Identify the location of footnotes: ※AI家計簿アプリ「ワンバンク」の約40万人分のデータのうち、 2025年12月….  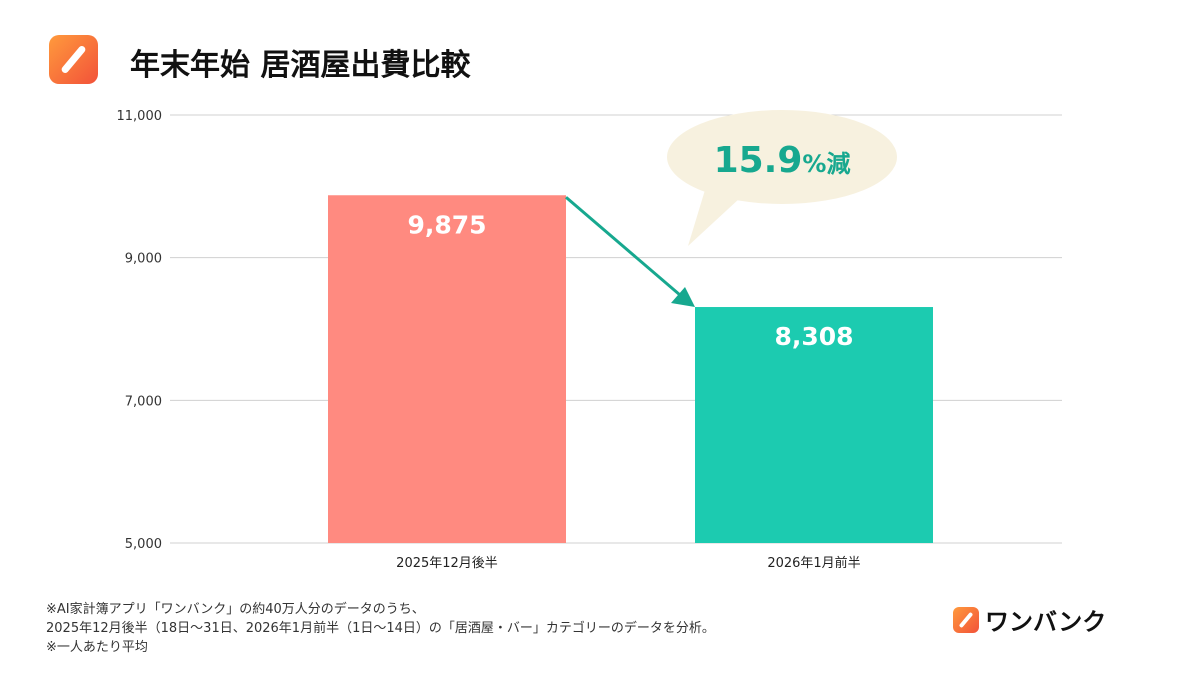
(380, 628).